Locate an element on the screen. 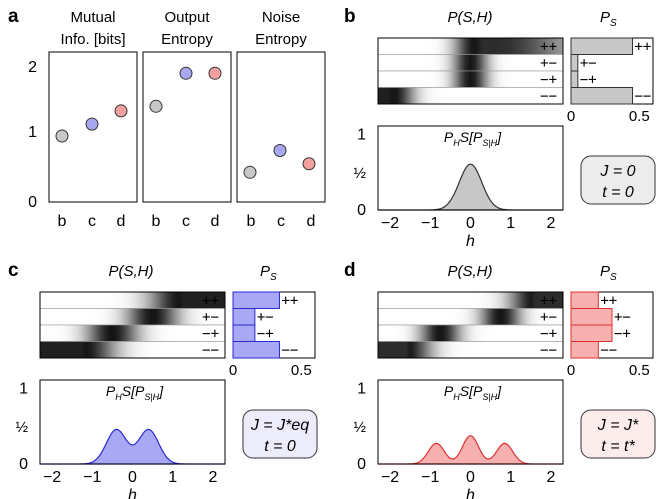 The image size is (658, 499). dist-xtick-b-0: −2 is located at coordinates (390, 223).